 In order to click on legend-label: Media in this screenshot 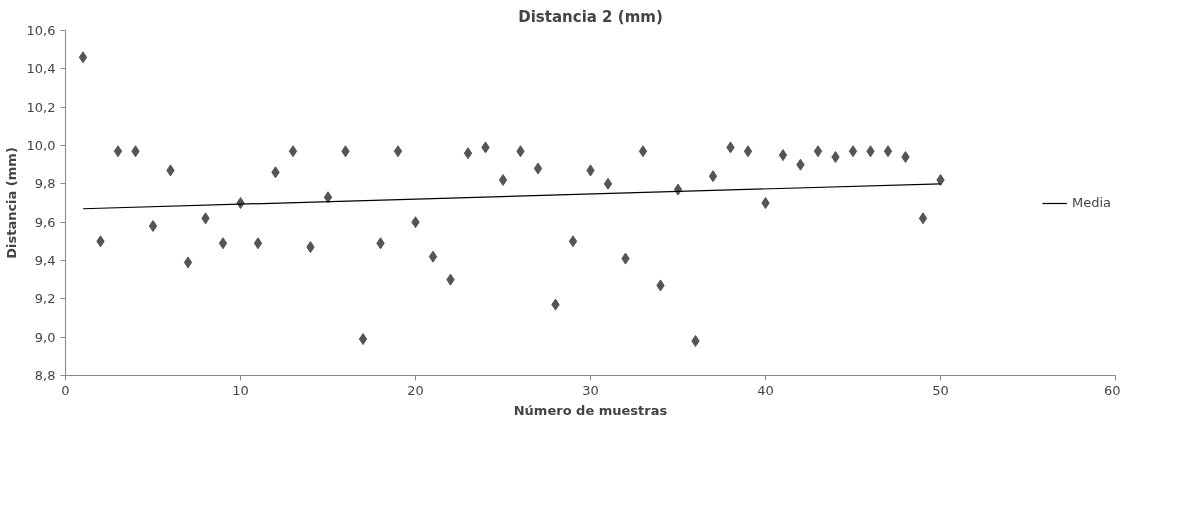, I will do `click(1091, 202)`.